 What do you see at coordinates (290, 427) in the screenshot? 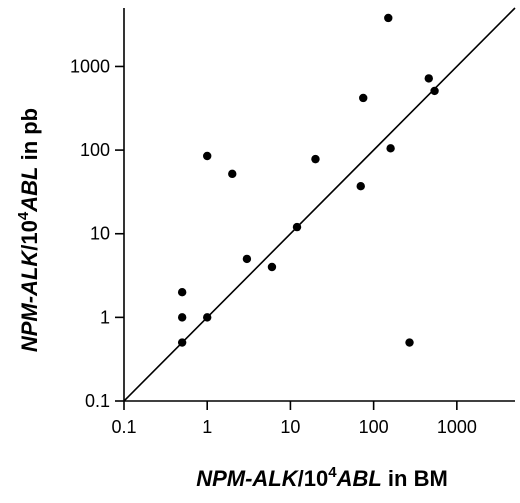
I see `x-tick-label: 10` at bounding box center [290, 427].